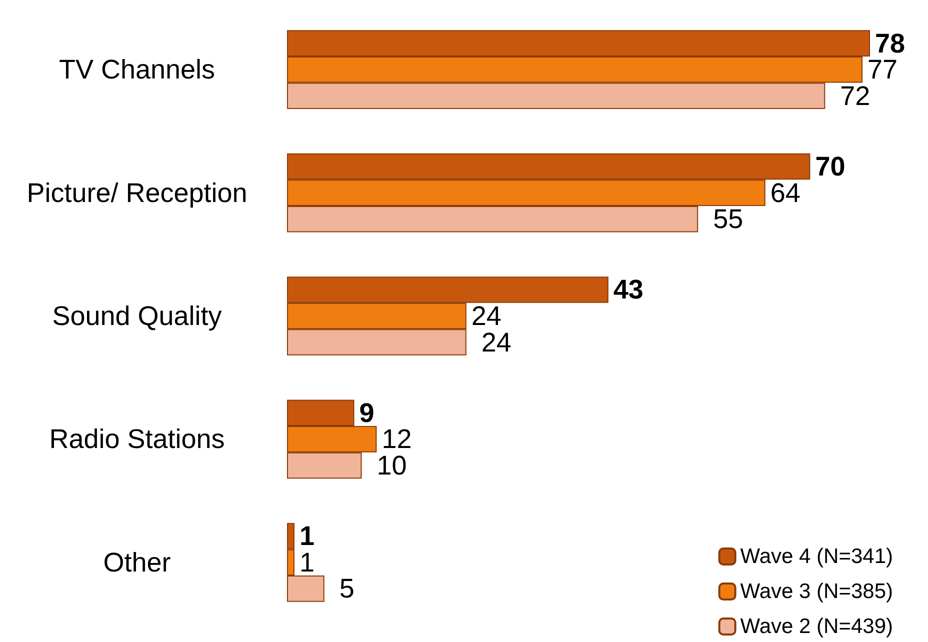 The height and width of the screenshot is (642, 928). Describe the element at coordinates (137, 69) in the screenshot. I see `y-tick-label: TV Channels` at that location.